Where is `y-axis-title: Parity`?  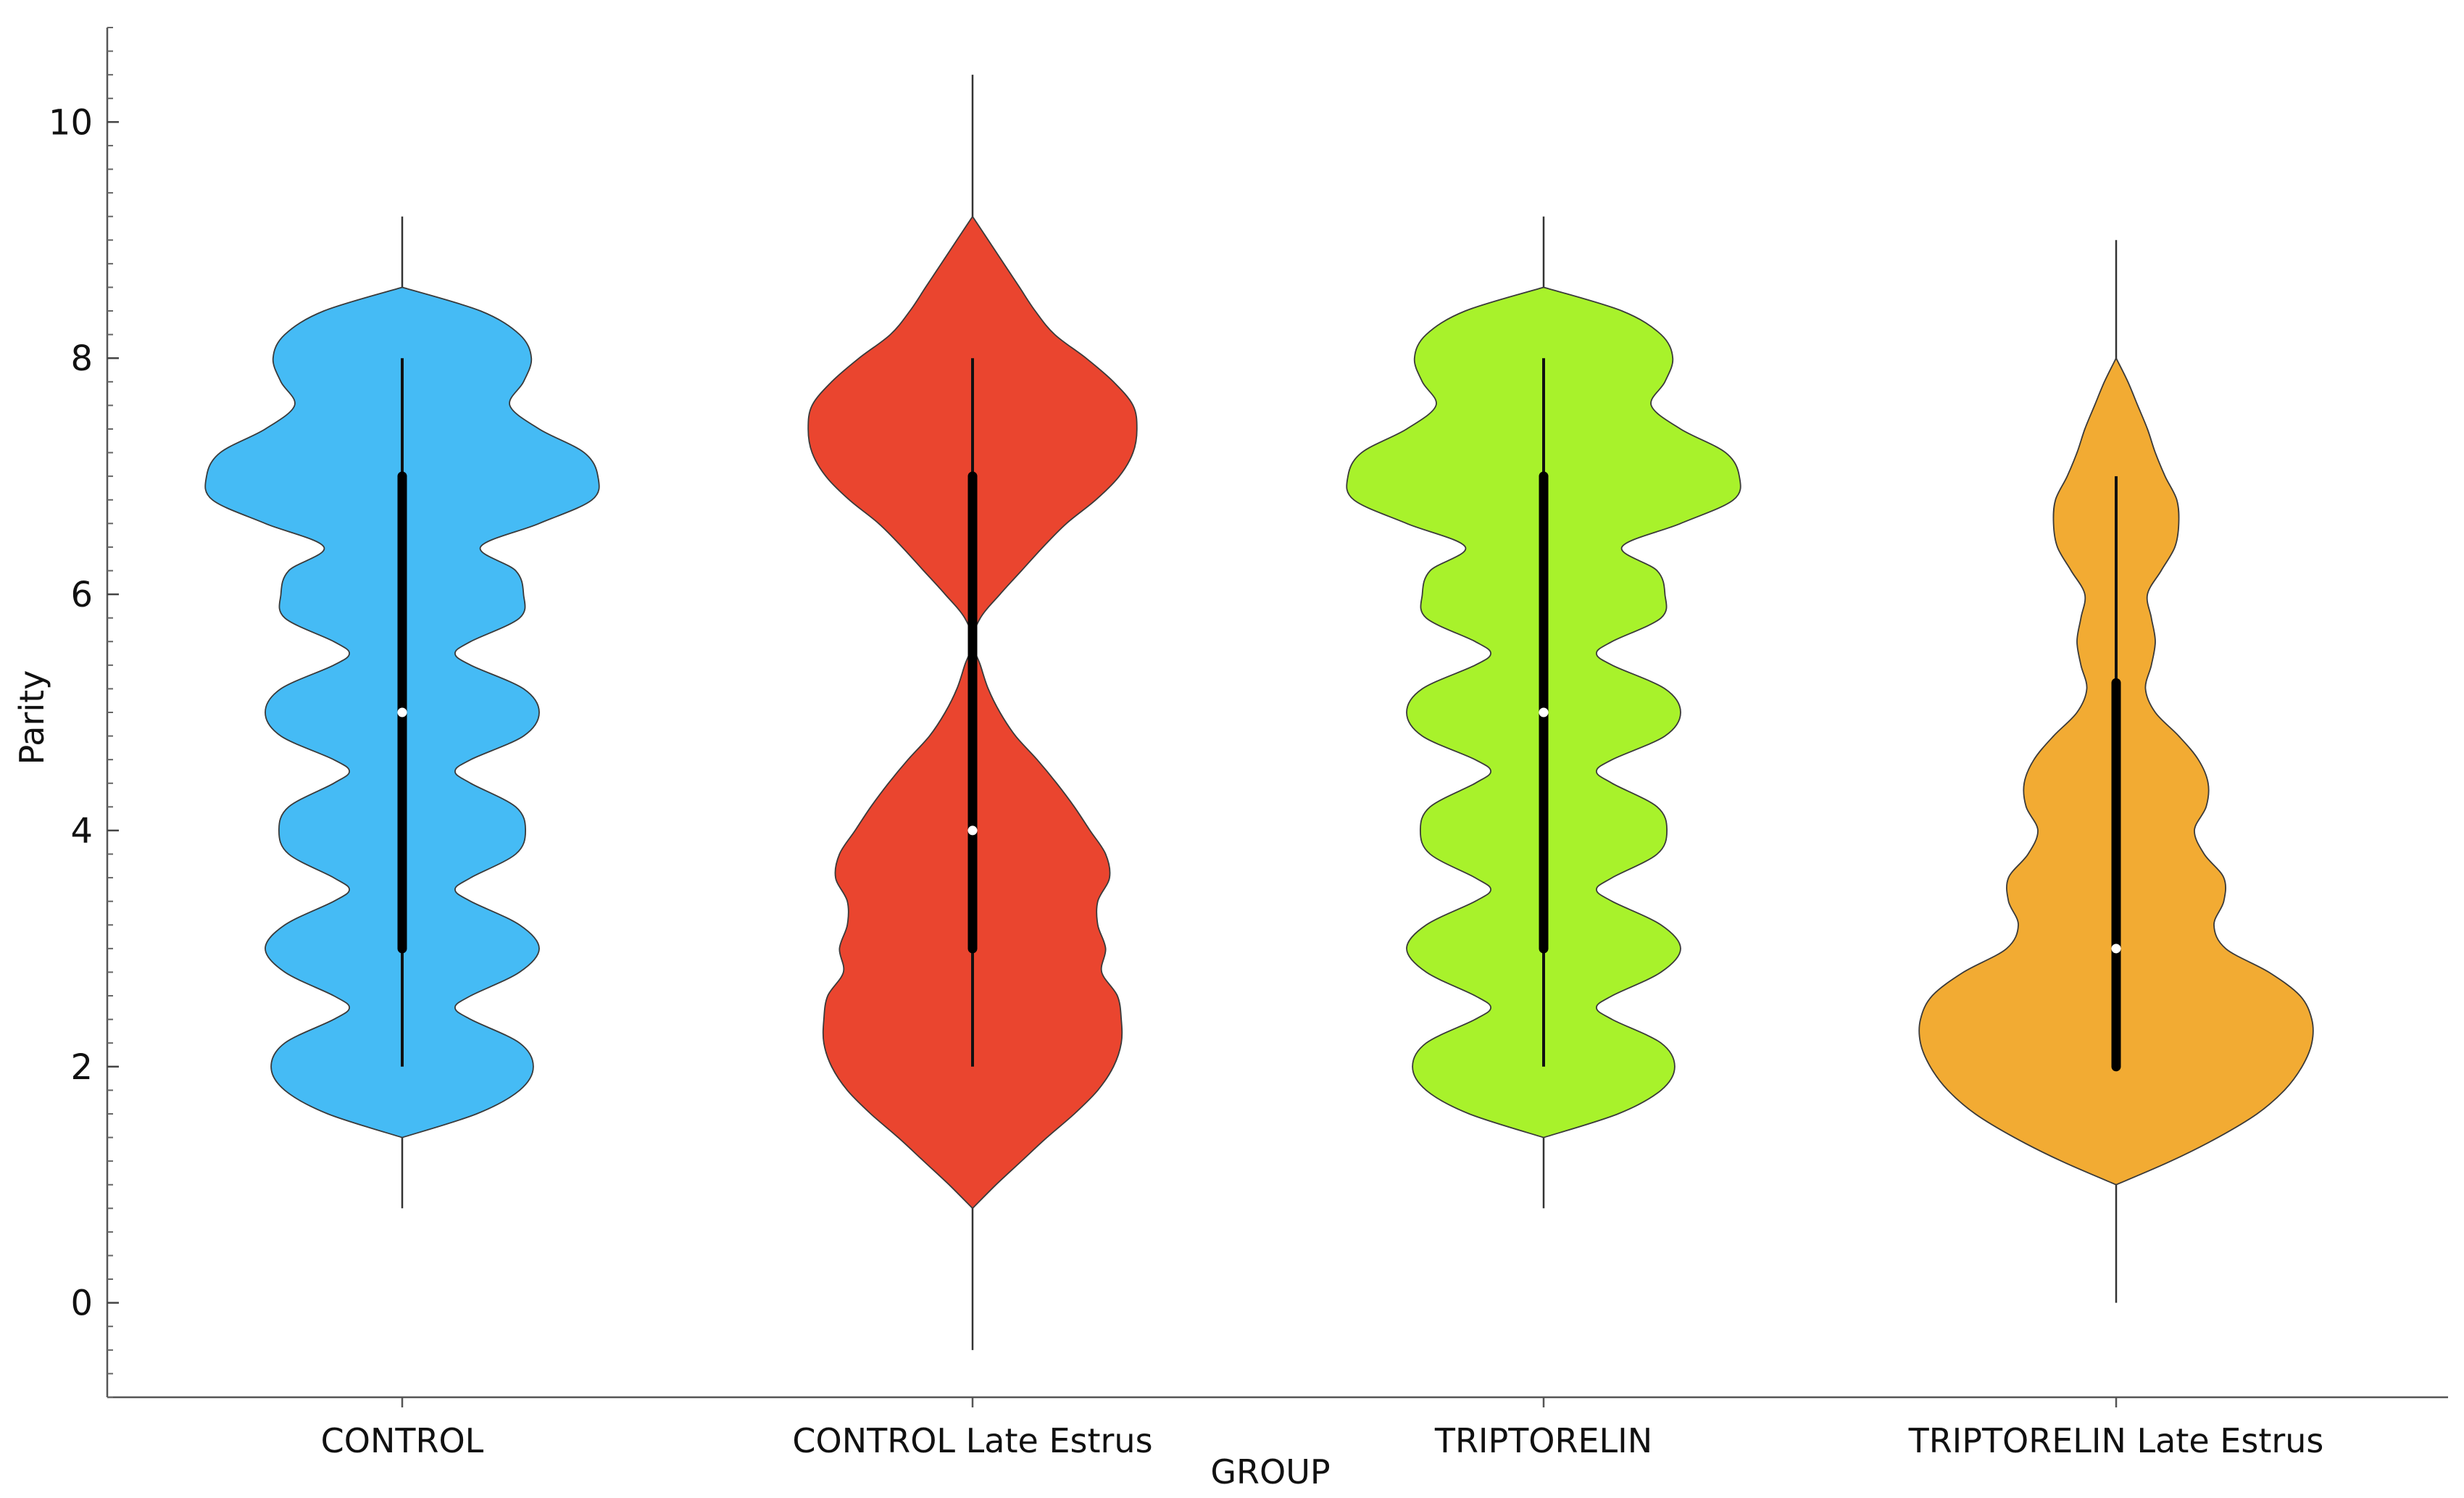 y-axis-title: Parity is located at coordinates (32, 717).